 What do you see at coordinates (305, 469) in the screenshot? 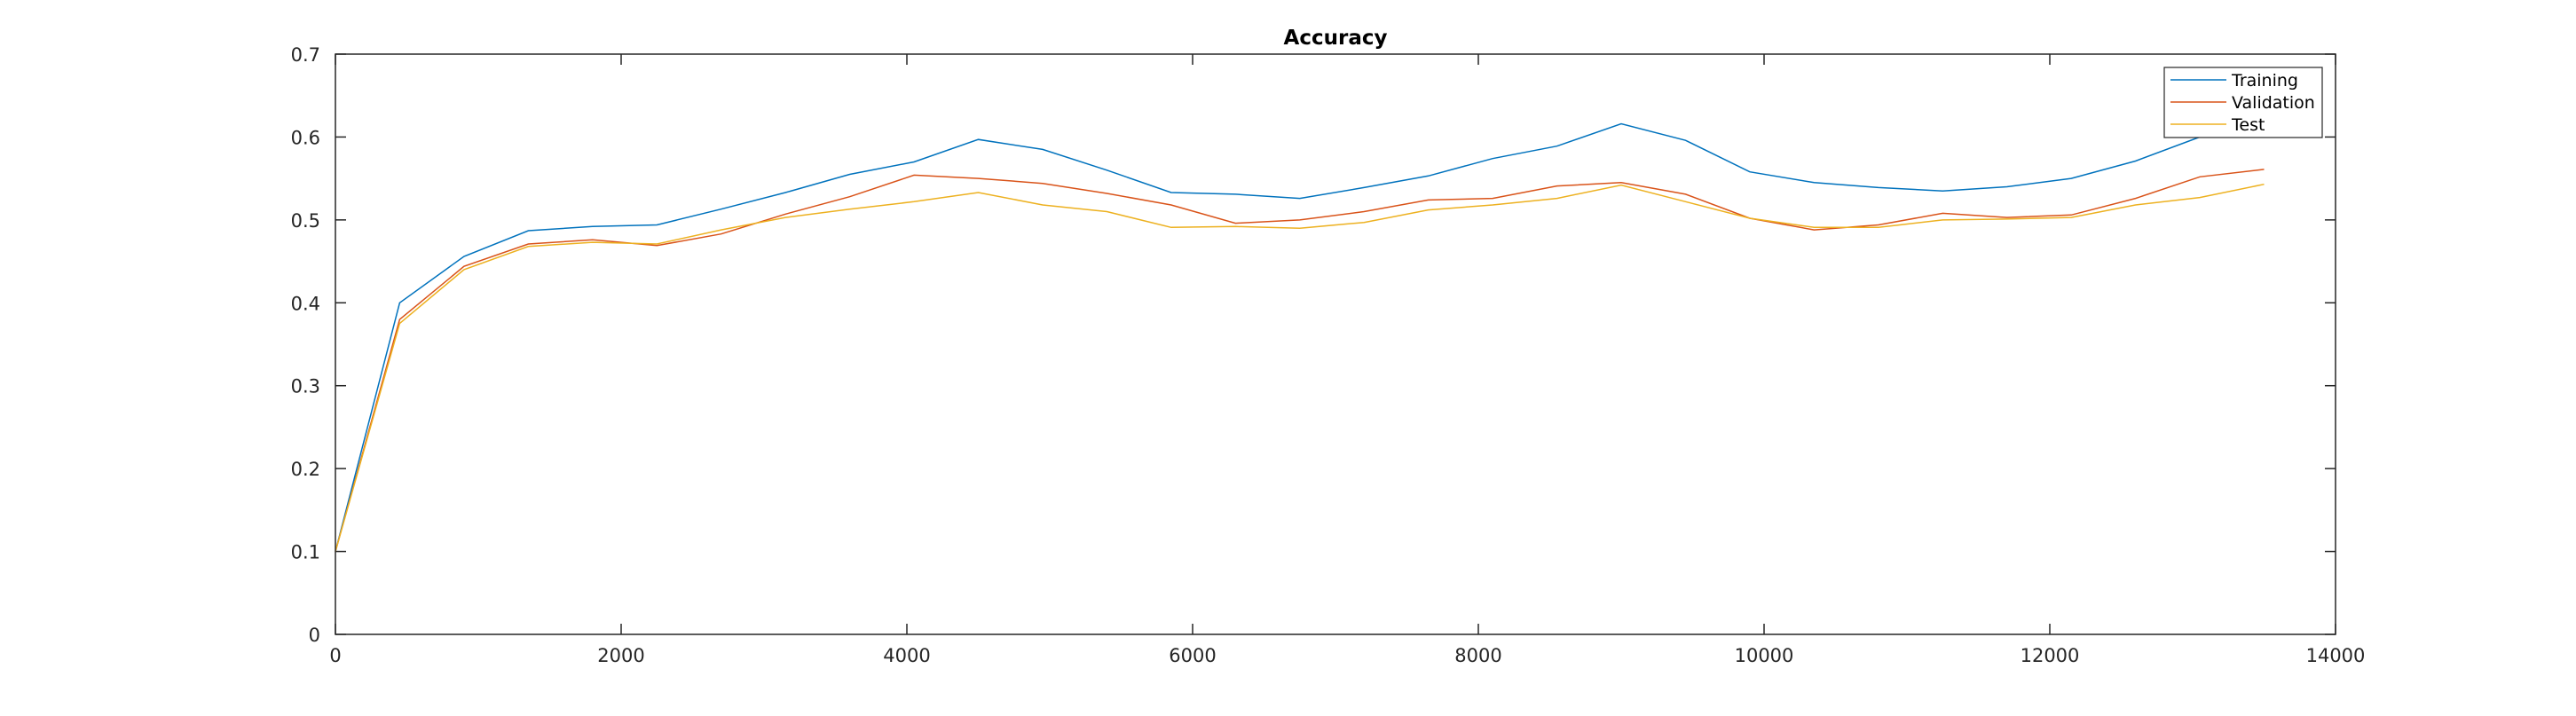
I see `y-tick-label: 0.2` at bounding box center [305, 469].